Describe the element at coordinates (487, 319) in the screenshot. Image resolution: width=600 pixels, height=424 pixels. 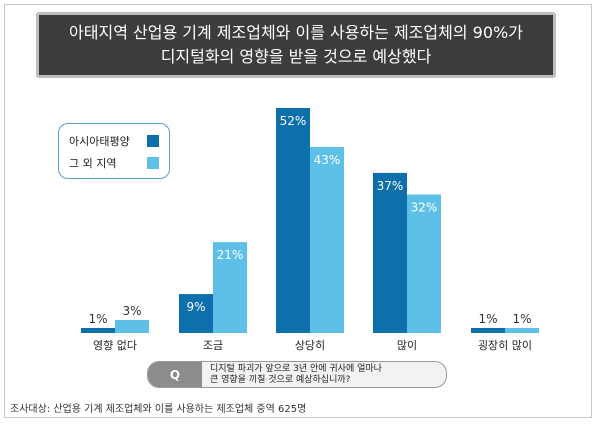
I see `data-label-series1-4: 1%` at that location.